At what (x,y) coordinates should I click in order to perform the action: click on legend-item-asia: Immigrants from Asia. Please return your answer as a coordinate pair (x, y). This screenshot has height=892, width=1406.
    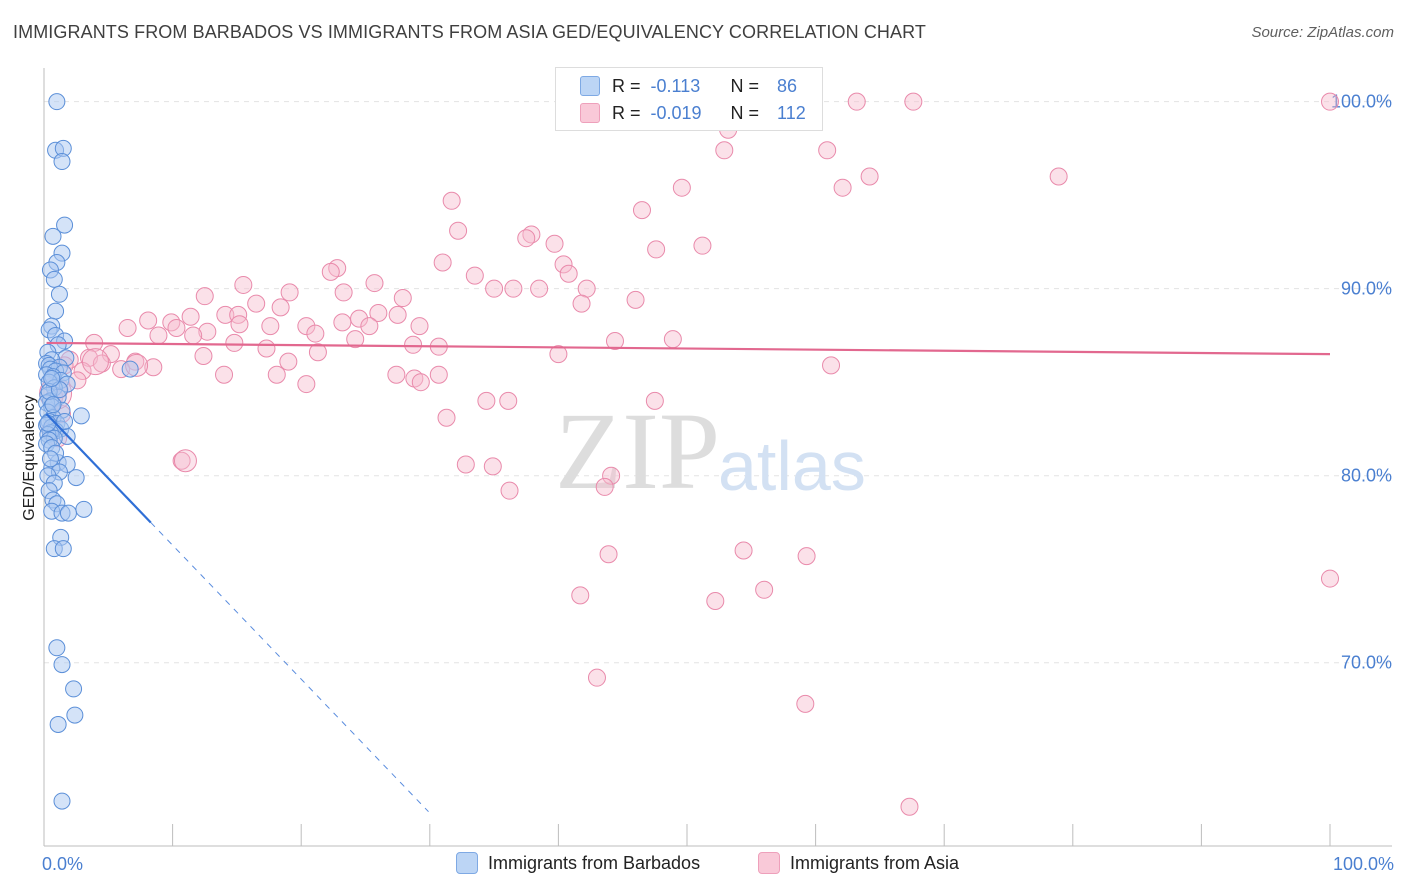
    Looking at the image, I should click on (858, 863).